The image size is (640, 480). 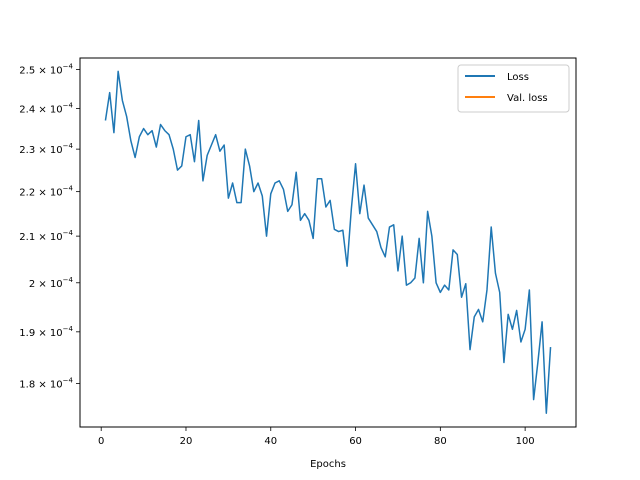 I want to click on y-tick-label: 2 × 10⁻⁴, so click(x=51, y=283).